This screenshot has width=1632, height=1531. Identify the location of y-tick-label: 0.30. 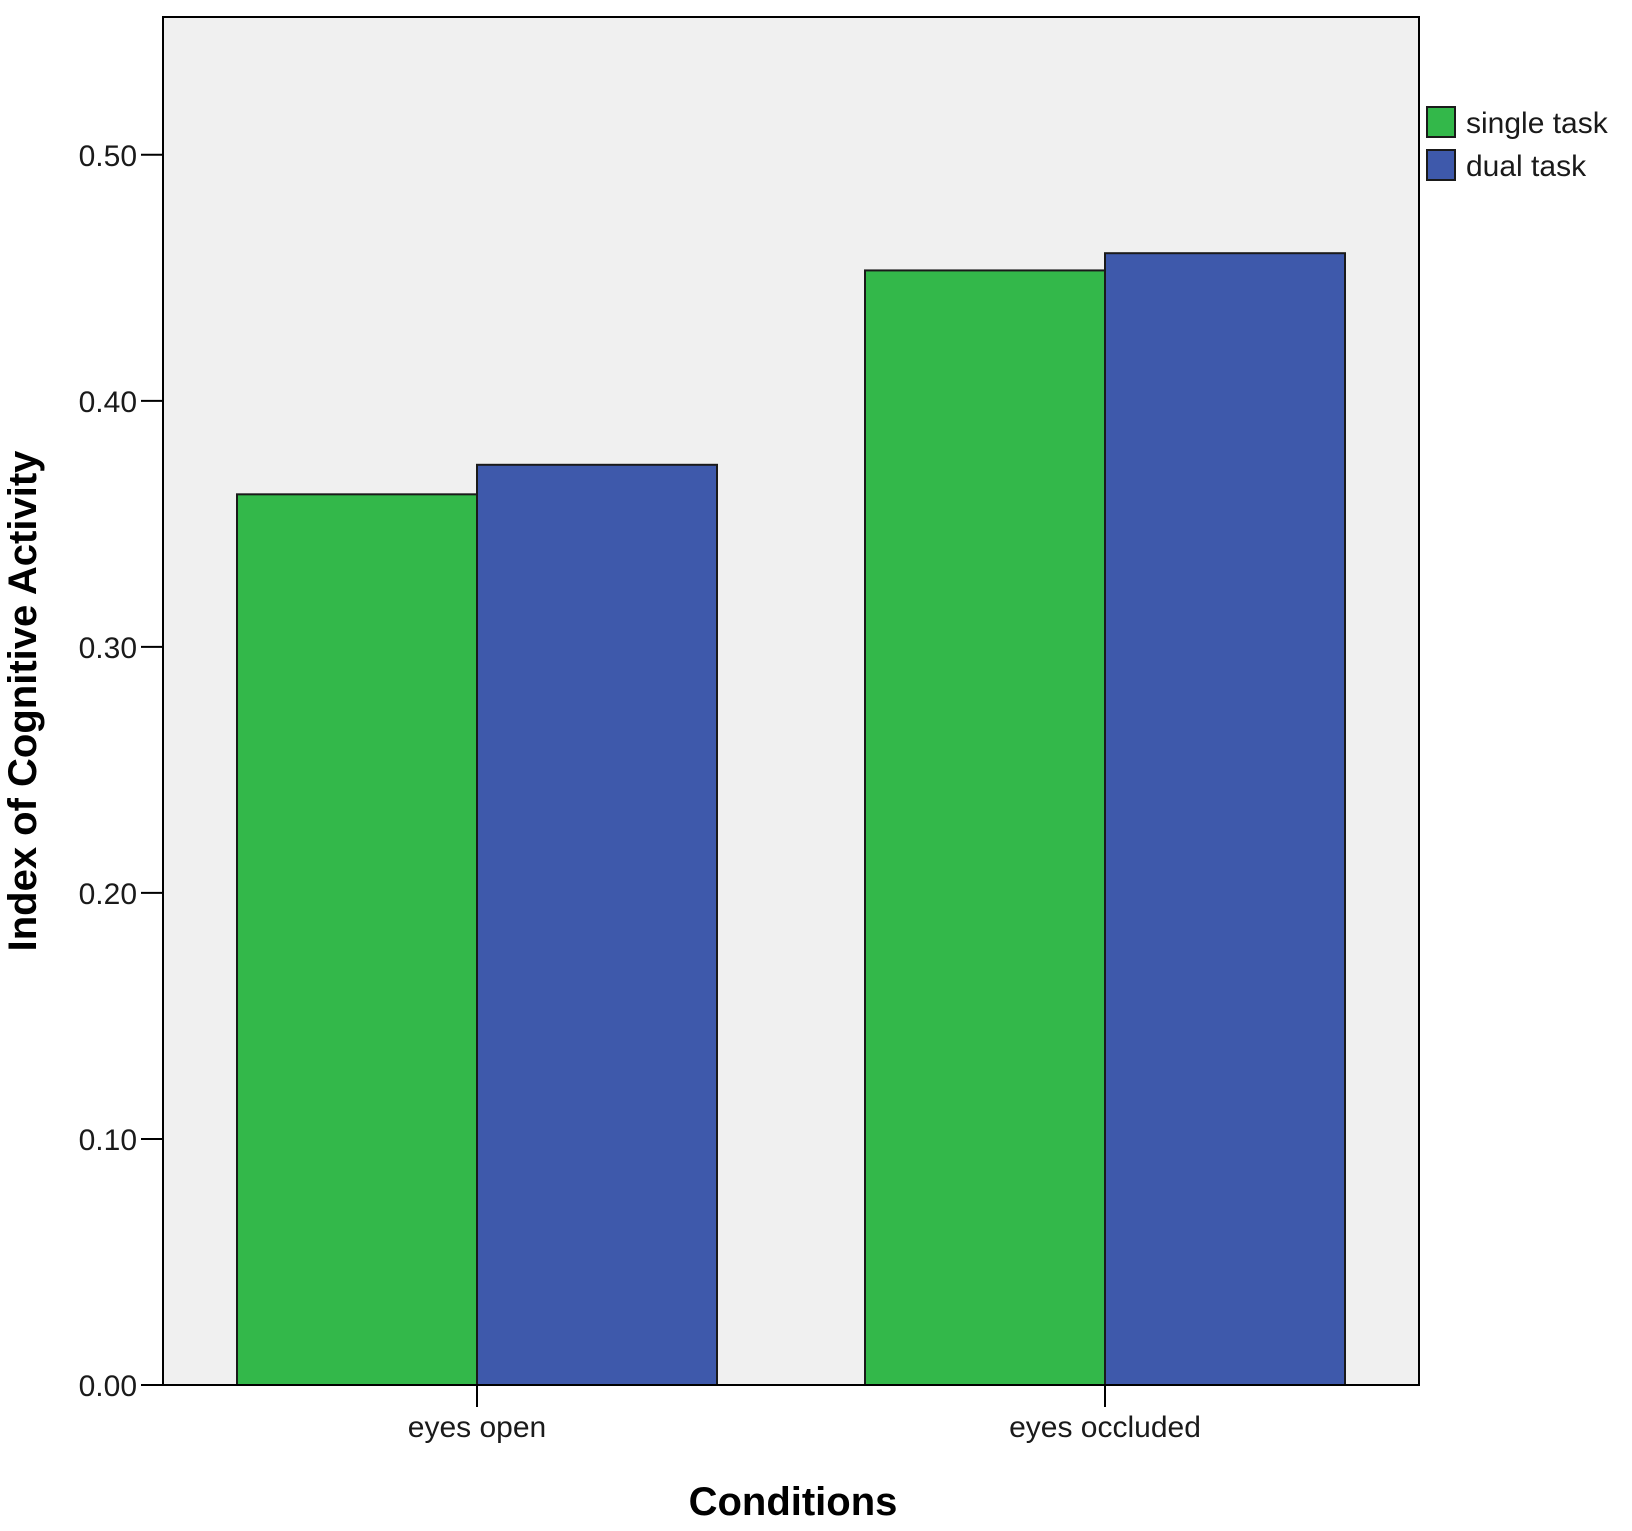
(108, 648).